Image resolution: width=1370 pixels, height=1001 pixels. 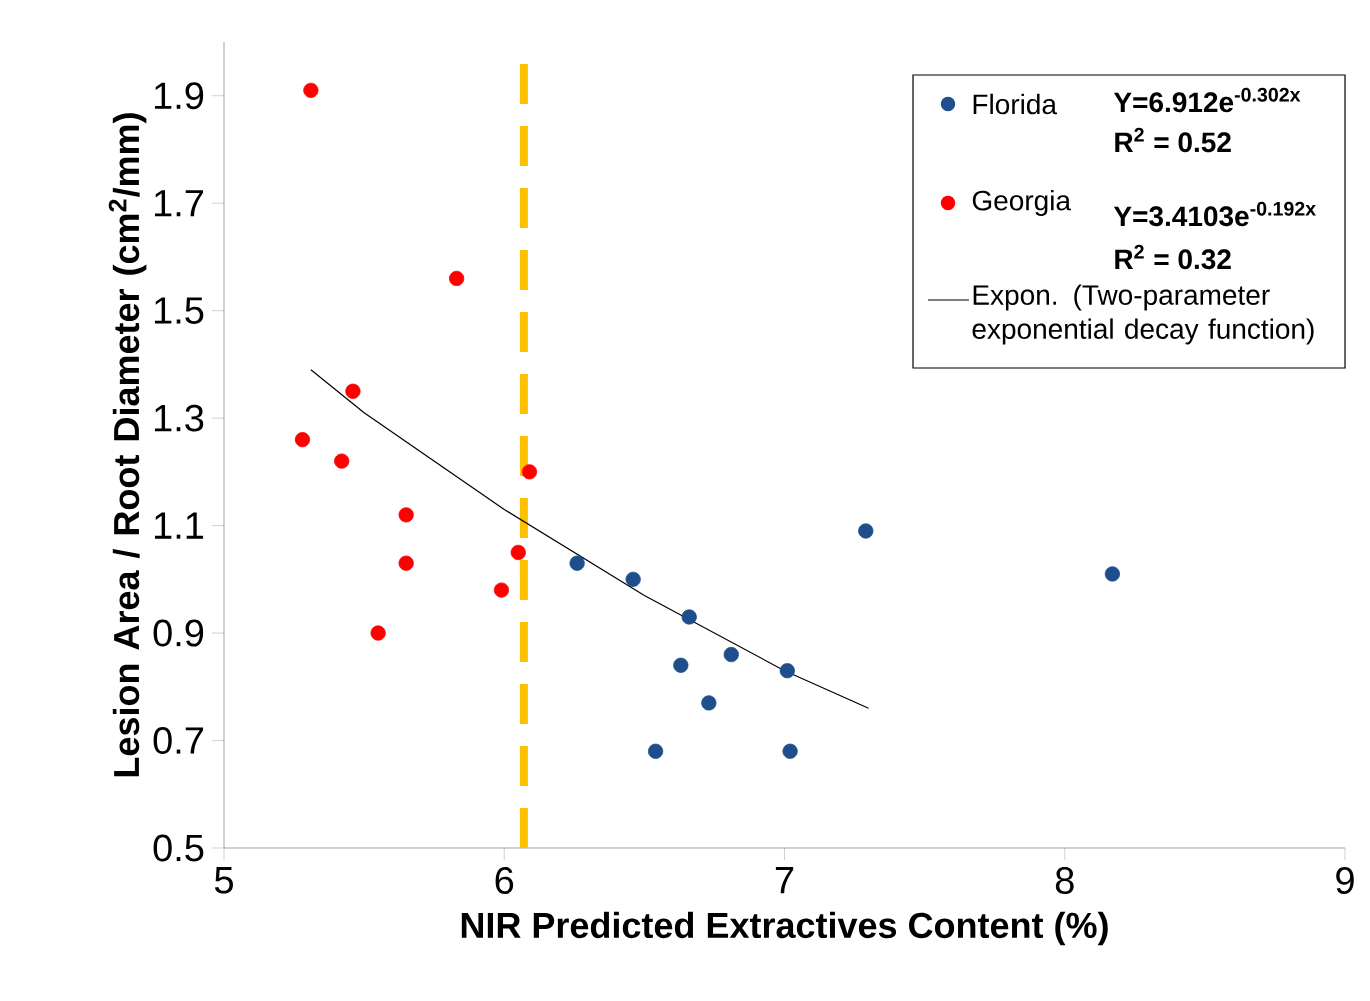 I want to click on y-tick-label: 0.5, so click(x=178, y=848).